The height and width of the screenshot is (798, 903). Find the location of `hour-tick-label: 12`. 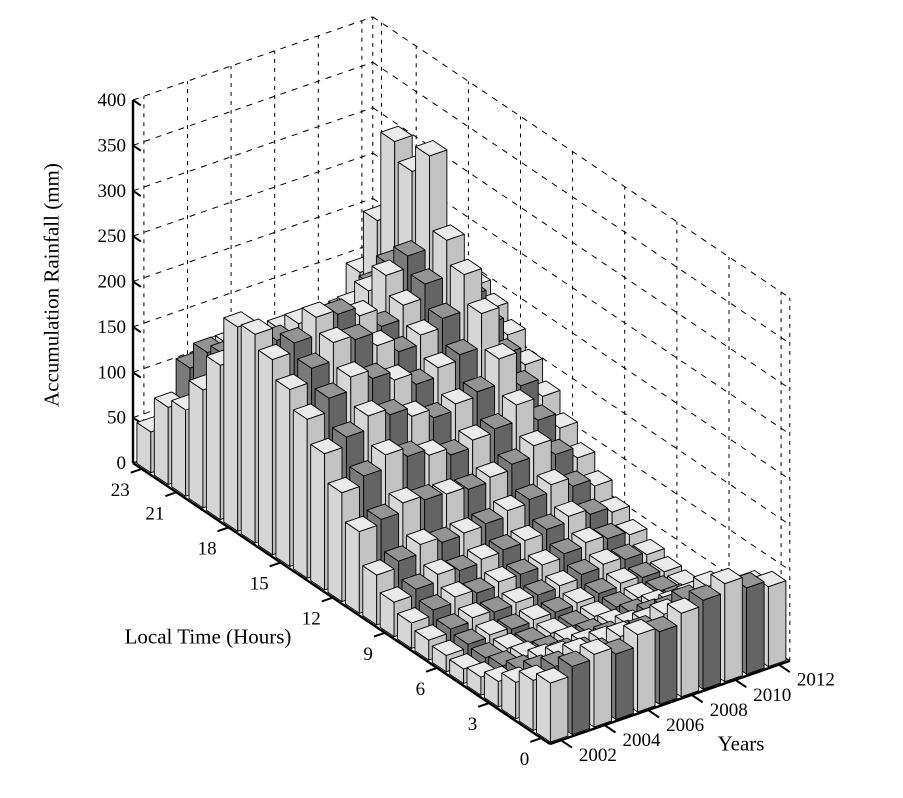

hour-tick-label: 12 is located at coordinates (311, 619).